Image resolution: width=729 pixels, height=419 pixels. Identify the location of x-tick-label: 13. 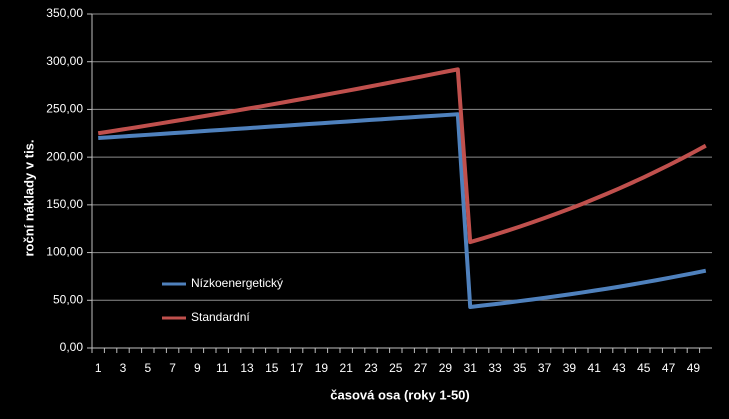
(247, 368).